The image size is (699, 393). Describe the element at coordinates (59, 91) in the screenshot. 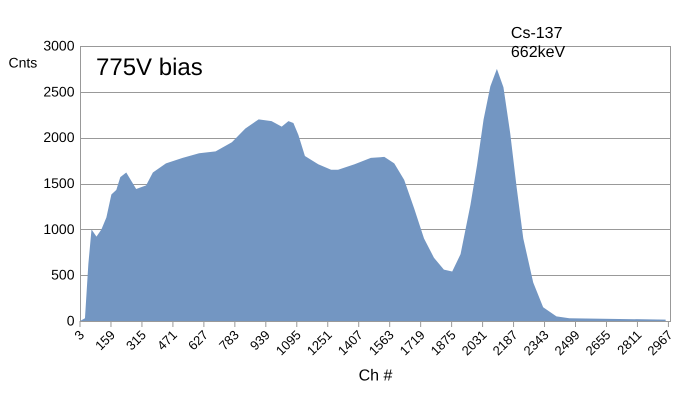

I see `y-tick-label: 2500` at that location.